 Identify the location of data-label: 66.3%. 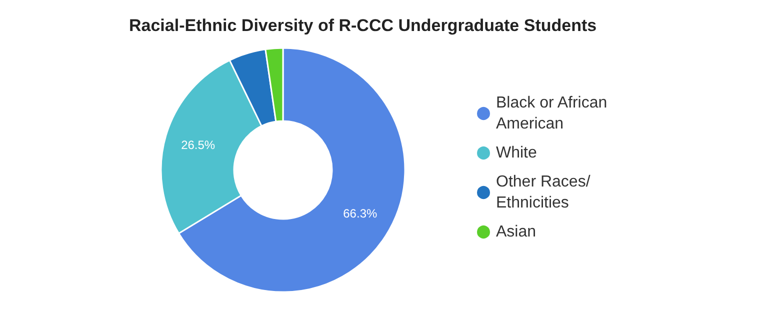
(360, 213).